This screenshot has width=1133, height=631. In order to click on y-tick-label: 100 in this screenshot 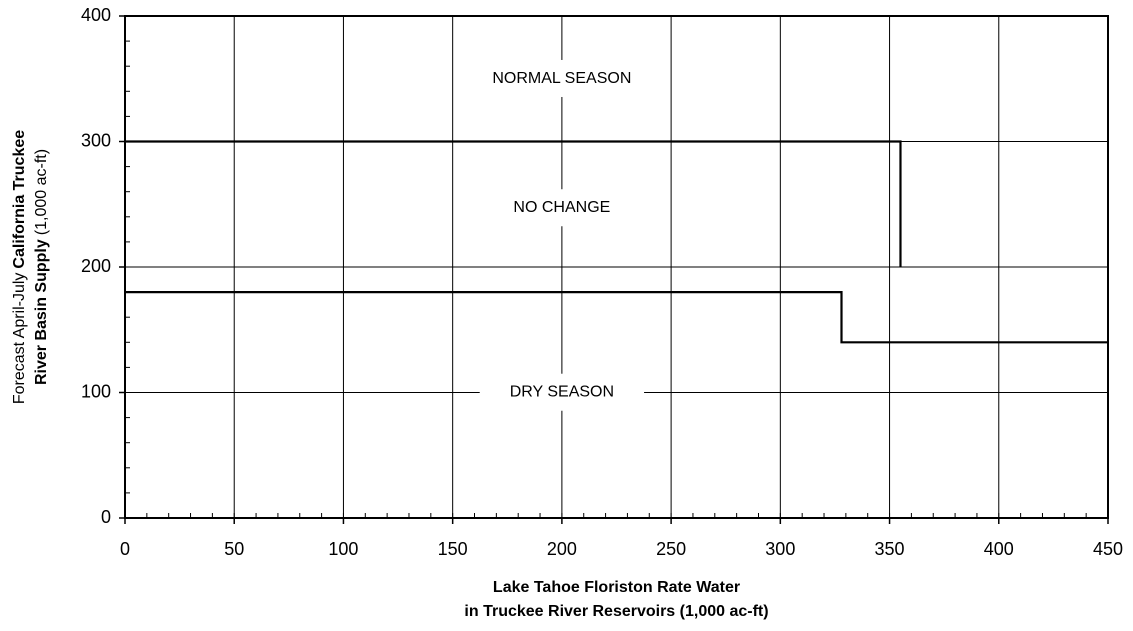, I will do `click(96, 391)`.